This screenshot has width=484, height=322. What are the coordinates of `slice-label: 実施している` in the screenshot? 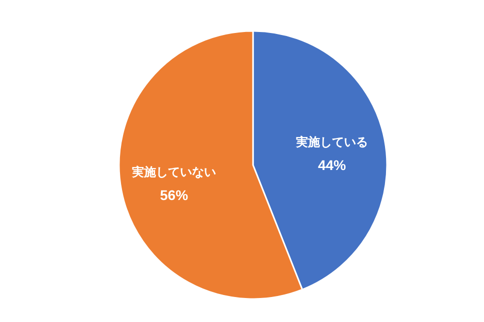 It's located at (331, 141).